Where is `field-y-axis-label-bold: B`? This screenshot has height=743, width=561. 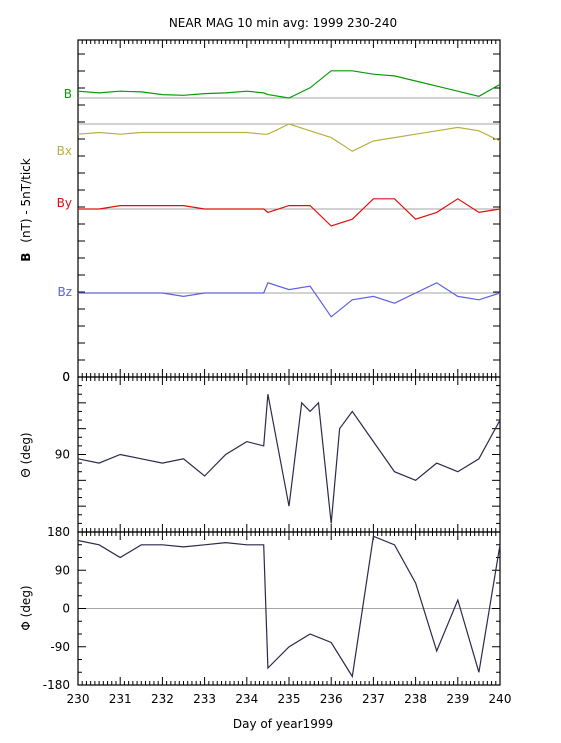
field-y-axis-label-bold: B is located at coordinates (26, 257).